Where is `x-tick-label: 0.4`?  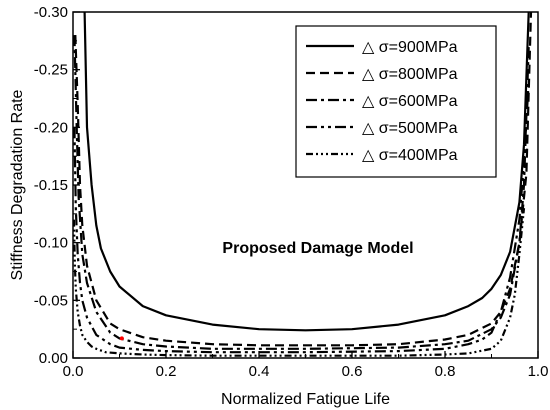
x-tick-label: 0.4 is located at coordinates (259, 371).